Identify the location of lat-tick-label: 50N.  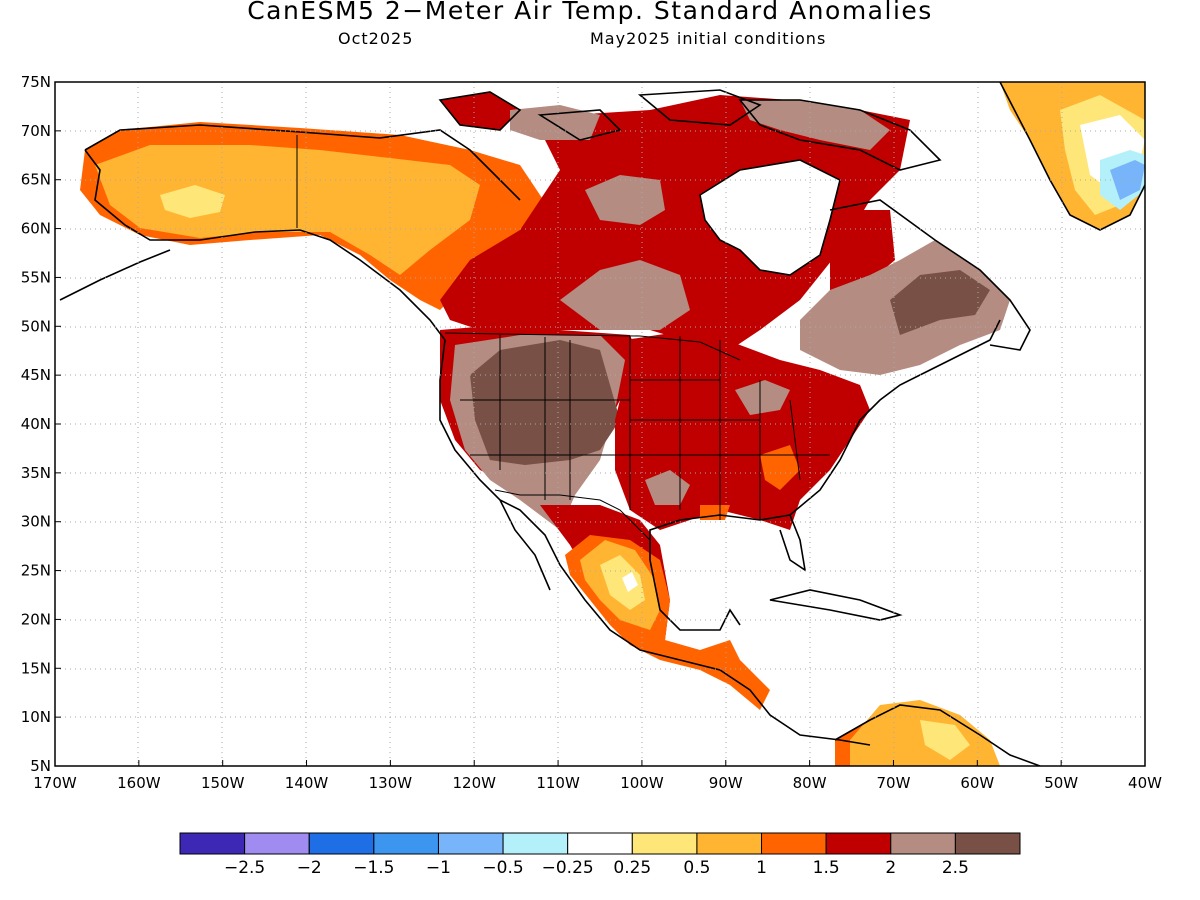
(36, 326).